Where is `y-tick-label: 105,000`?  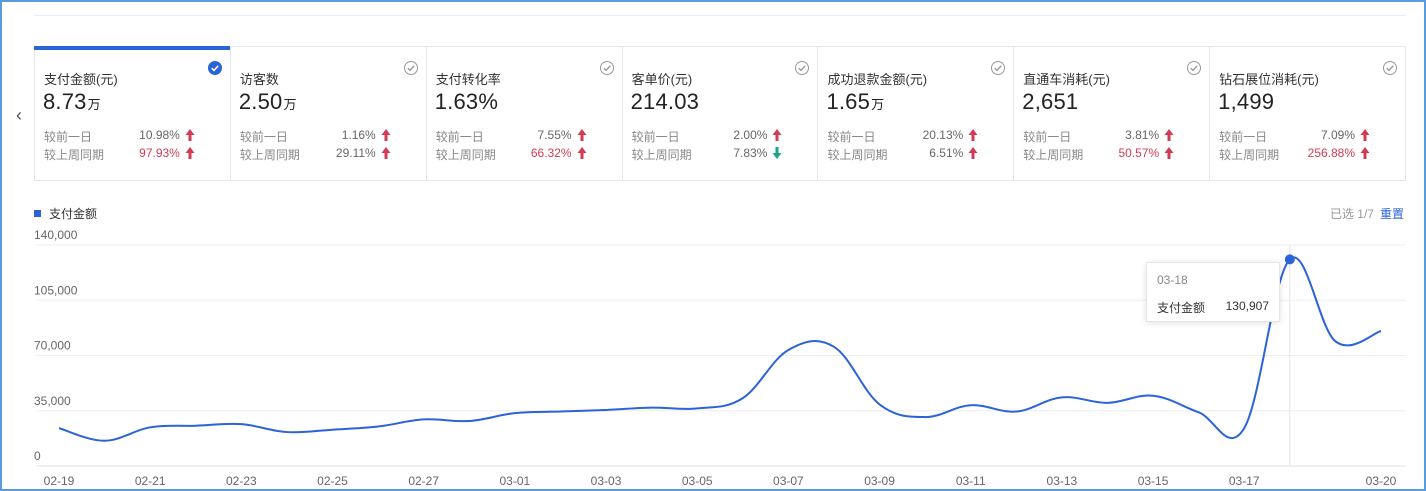 y-tick-label: 105,000 is located at coordinates (56, 290).